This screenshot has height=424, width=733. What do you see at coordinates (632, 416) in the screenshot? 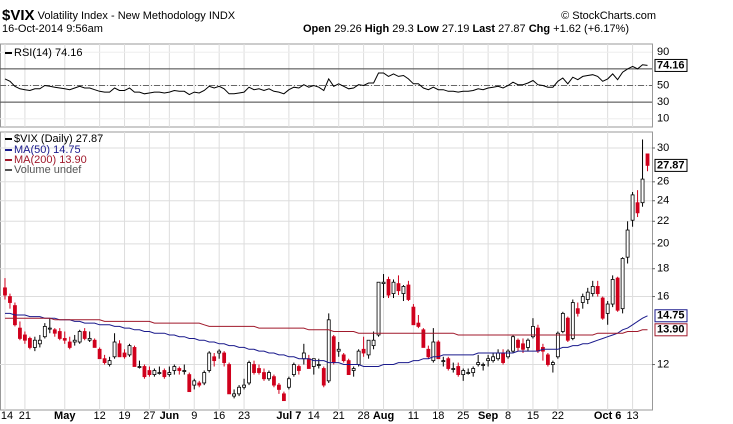
I see `x-tick-label: 13` at bounding box center [632, 416].